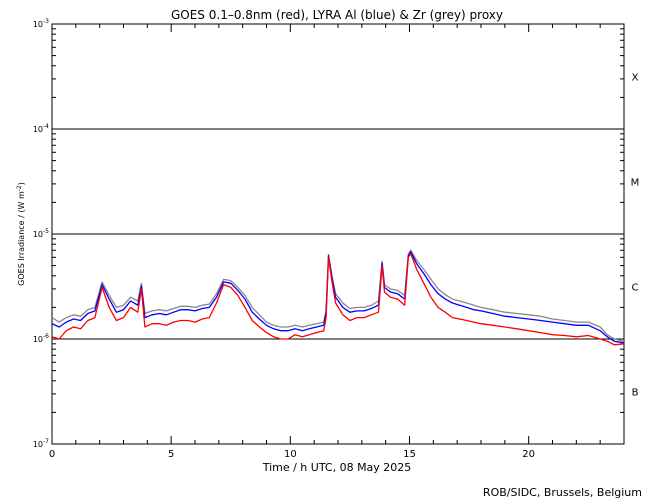 The image size is (650, 500). I want to click on flare-class-label-b: B, so click(635, 393).